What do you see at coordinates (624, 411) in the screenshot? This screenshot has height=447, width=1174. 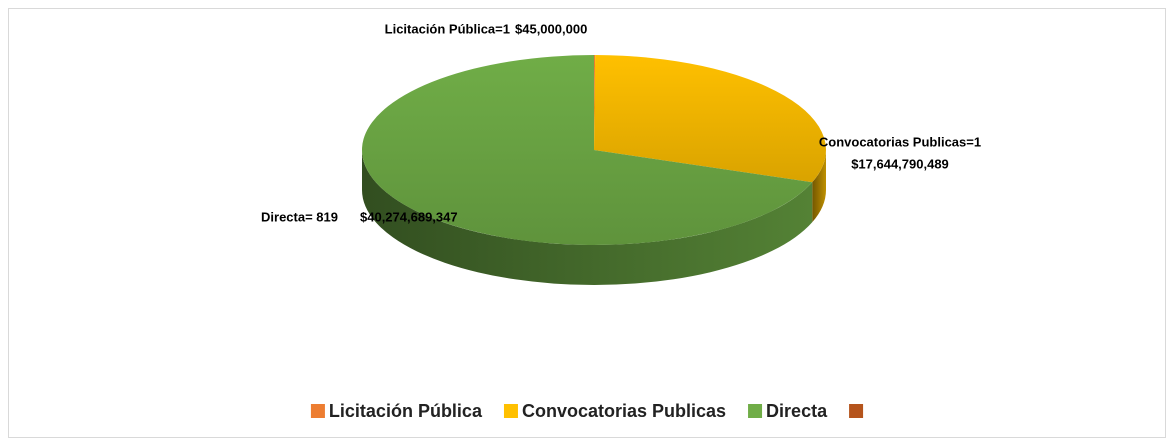 I see `legend-label: Convocatorias Publicas` at bounding box center [624, 411].